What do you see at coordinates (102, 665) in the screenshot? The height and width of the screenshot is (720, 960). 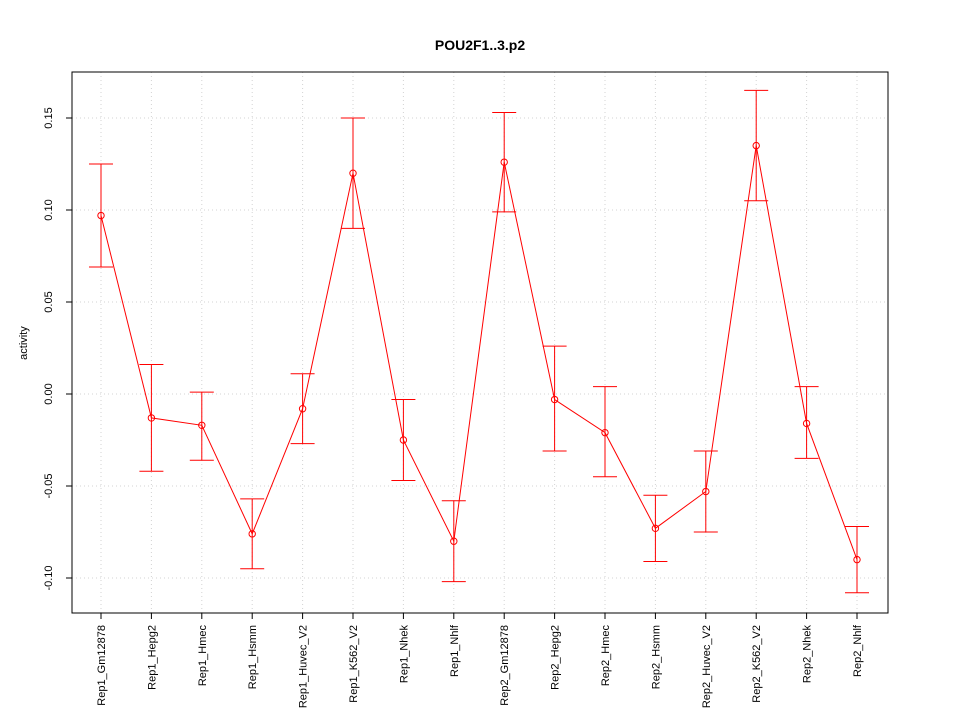 I see `x-tick-label: Rep1_Gm12878` at bounding box center [102, 665].